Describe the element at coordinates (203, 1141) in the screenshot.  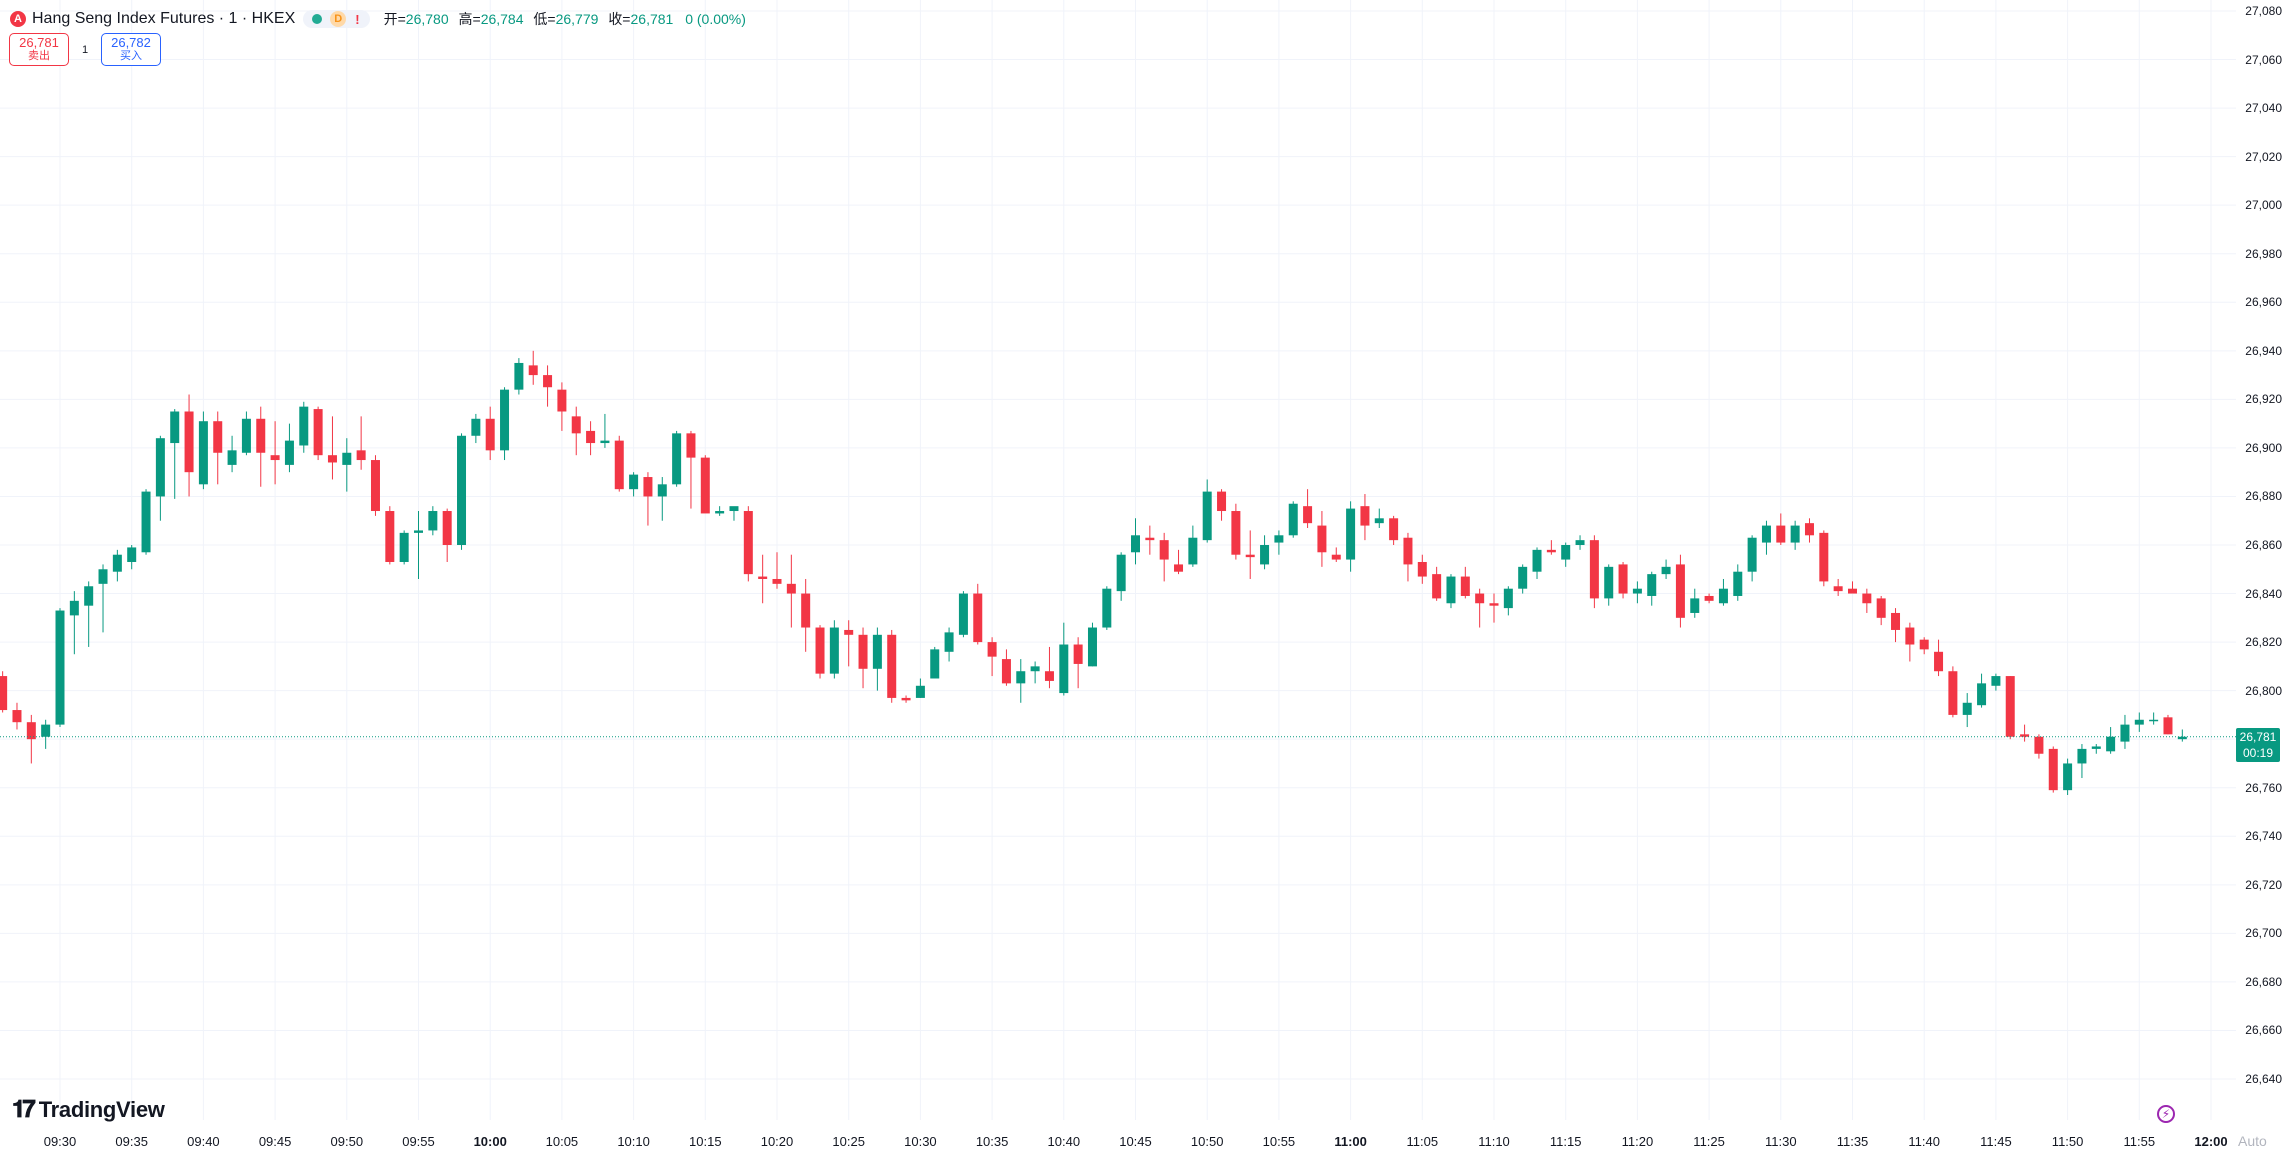
I see `time-tick-label: 09:40` at that location.